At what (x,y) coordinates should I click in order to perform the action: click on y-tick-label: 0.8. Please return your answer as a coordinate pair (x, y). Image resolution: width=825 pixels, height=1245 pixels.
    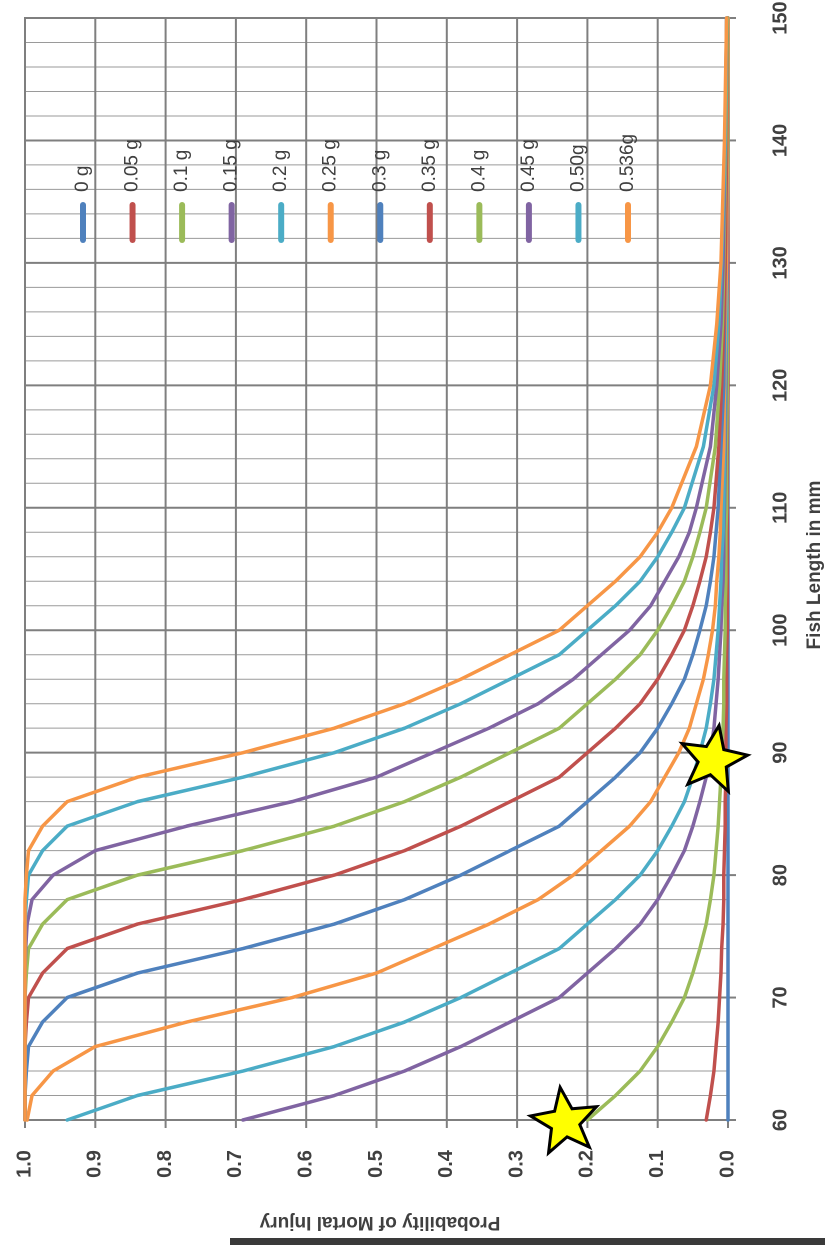
    Looking at the image, I should click on (165, 1164).